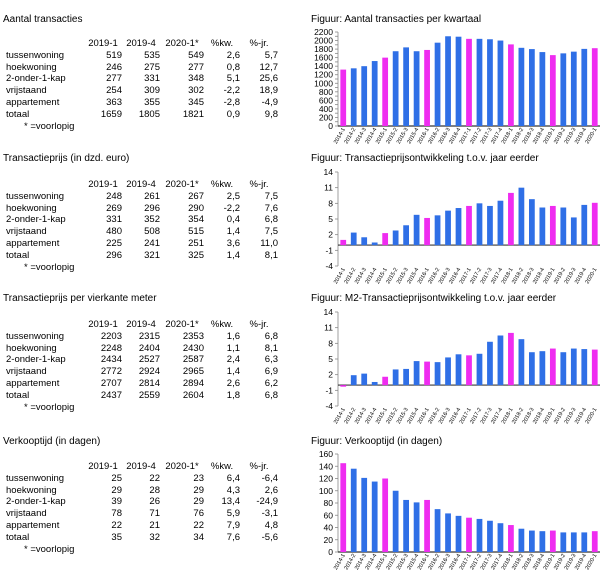 The height and width of the screenshot is (579, 605). I want to click on table-cell: 2527, so click(149, 360).